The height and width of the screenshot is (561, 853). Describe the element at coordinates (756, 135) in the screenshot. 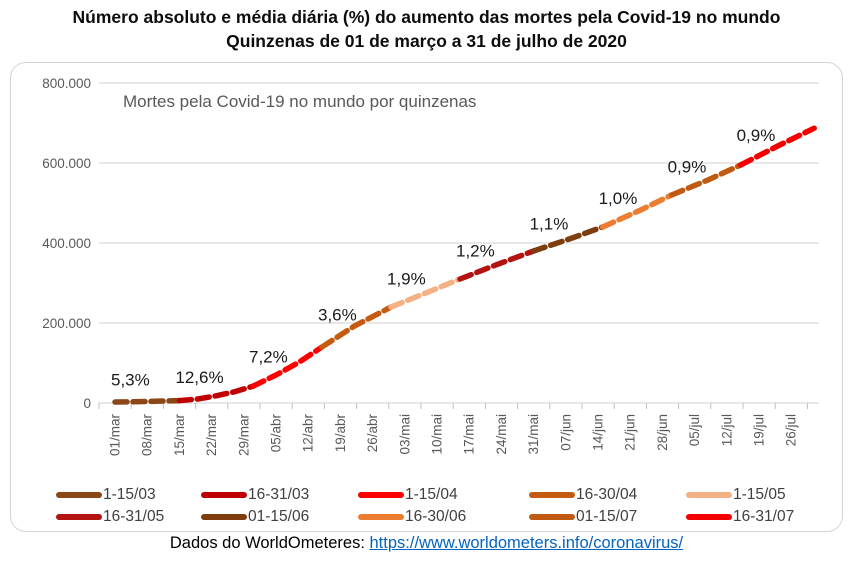

I see `pct-label-16-31-07: 0,9%` at that location.